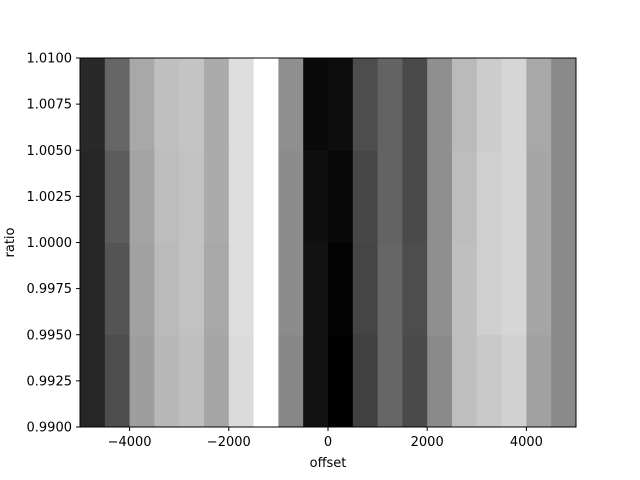 The height and width of the screenshot is (480, 640). What do you see at coordinates (50, 151) in the screenshot?
I see `y-tick-label: 1.0050` at bounding box center [50, 151].